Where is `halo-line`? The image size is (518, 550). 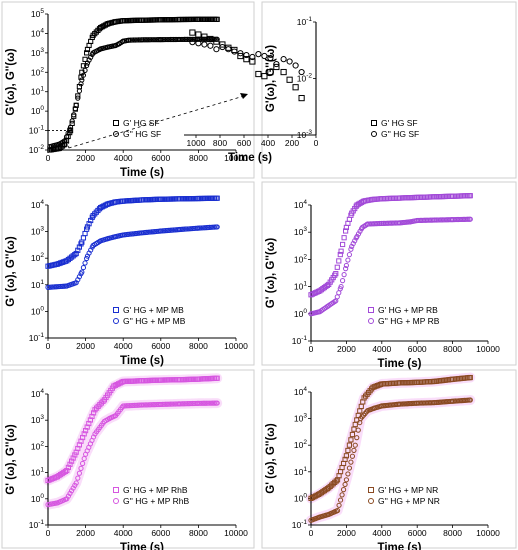 halo-line is located at coordinates (133, 429).